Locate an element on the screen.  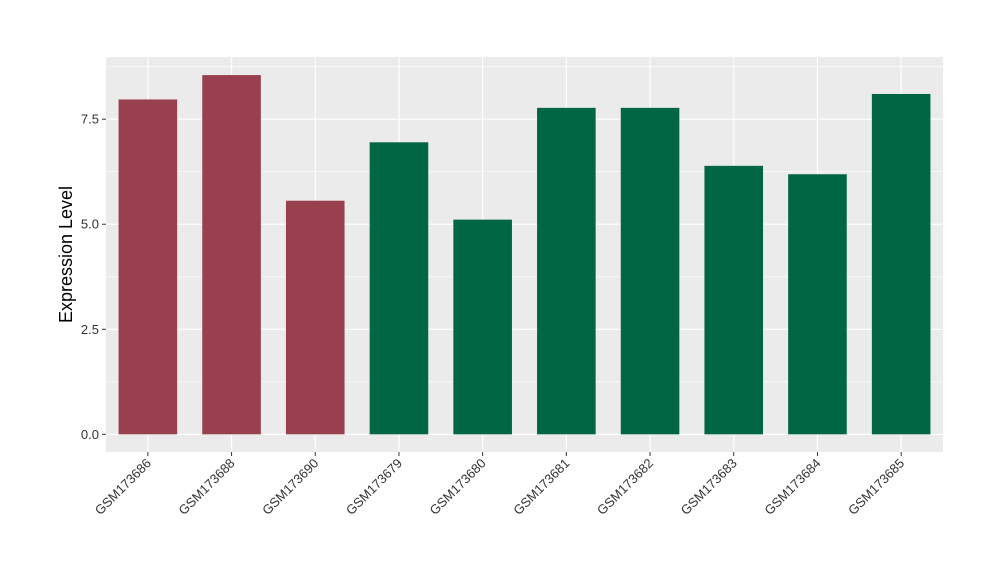
y-tick-label: 2.5 is located at coordinates (90, 329).